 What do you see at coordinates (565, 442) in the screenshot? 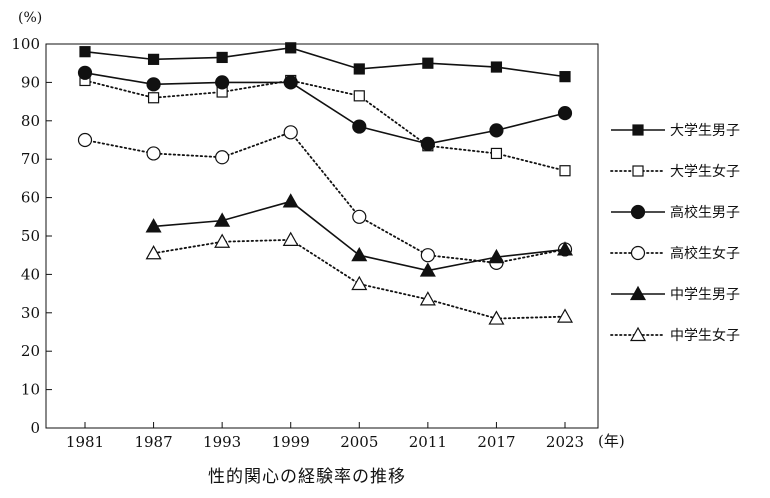
I see `x-tick-label: 2023` at bounding box center [565, 442].